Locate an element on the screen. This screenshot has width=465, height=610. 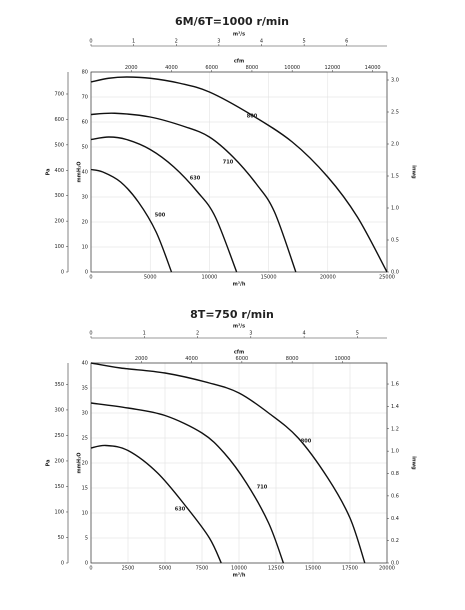
x-tick-label: 25000 is located at coordinates (387, 278).